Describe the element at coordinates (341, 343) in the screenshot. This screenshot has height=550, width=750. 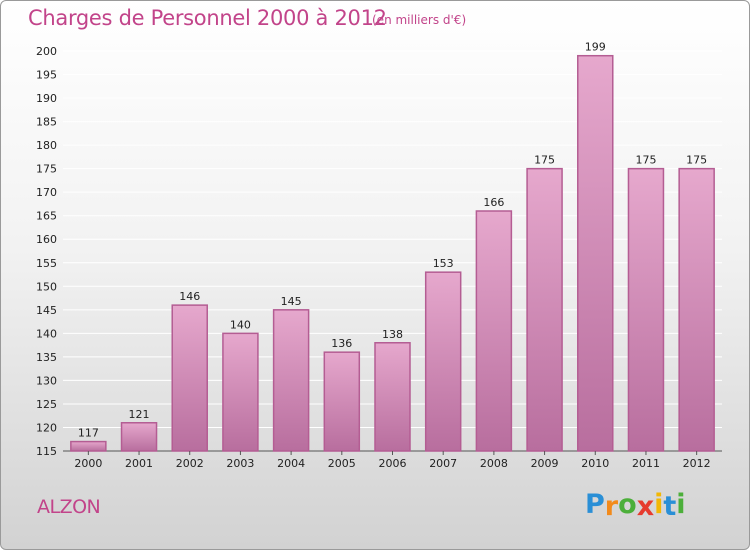
I see `bar-value-label: 136` at that location.